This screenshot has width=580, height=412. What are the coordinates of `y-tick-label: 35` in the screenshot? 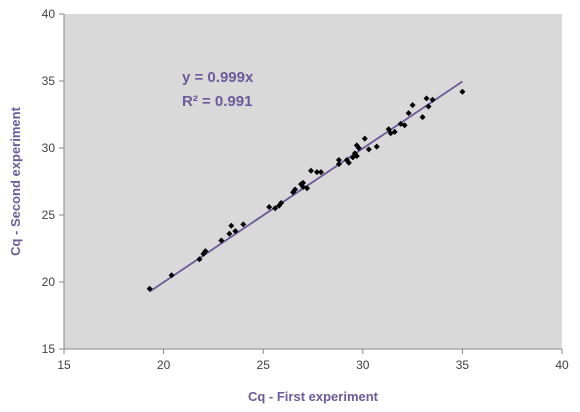 It's located at (49, 81).